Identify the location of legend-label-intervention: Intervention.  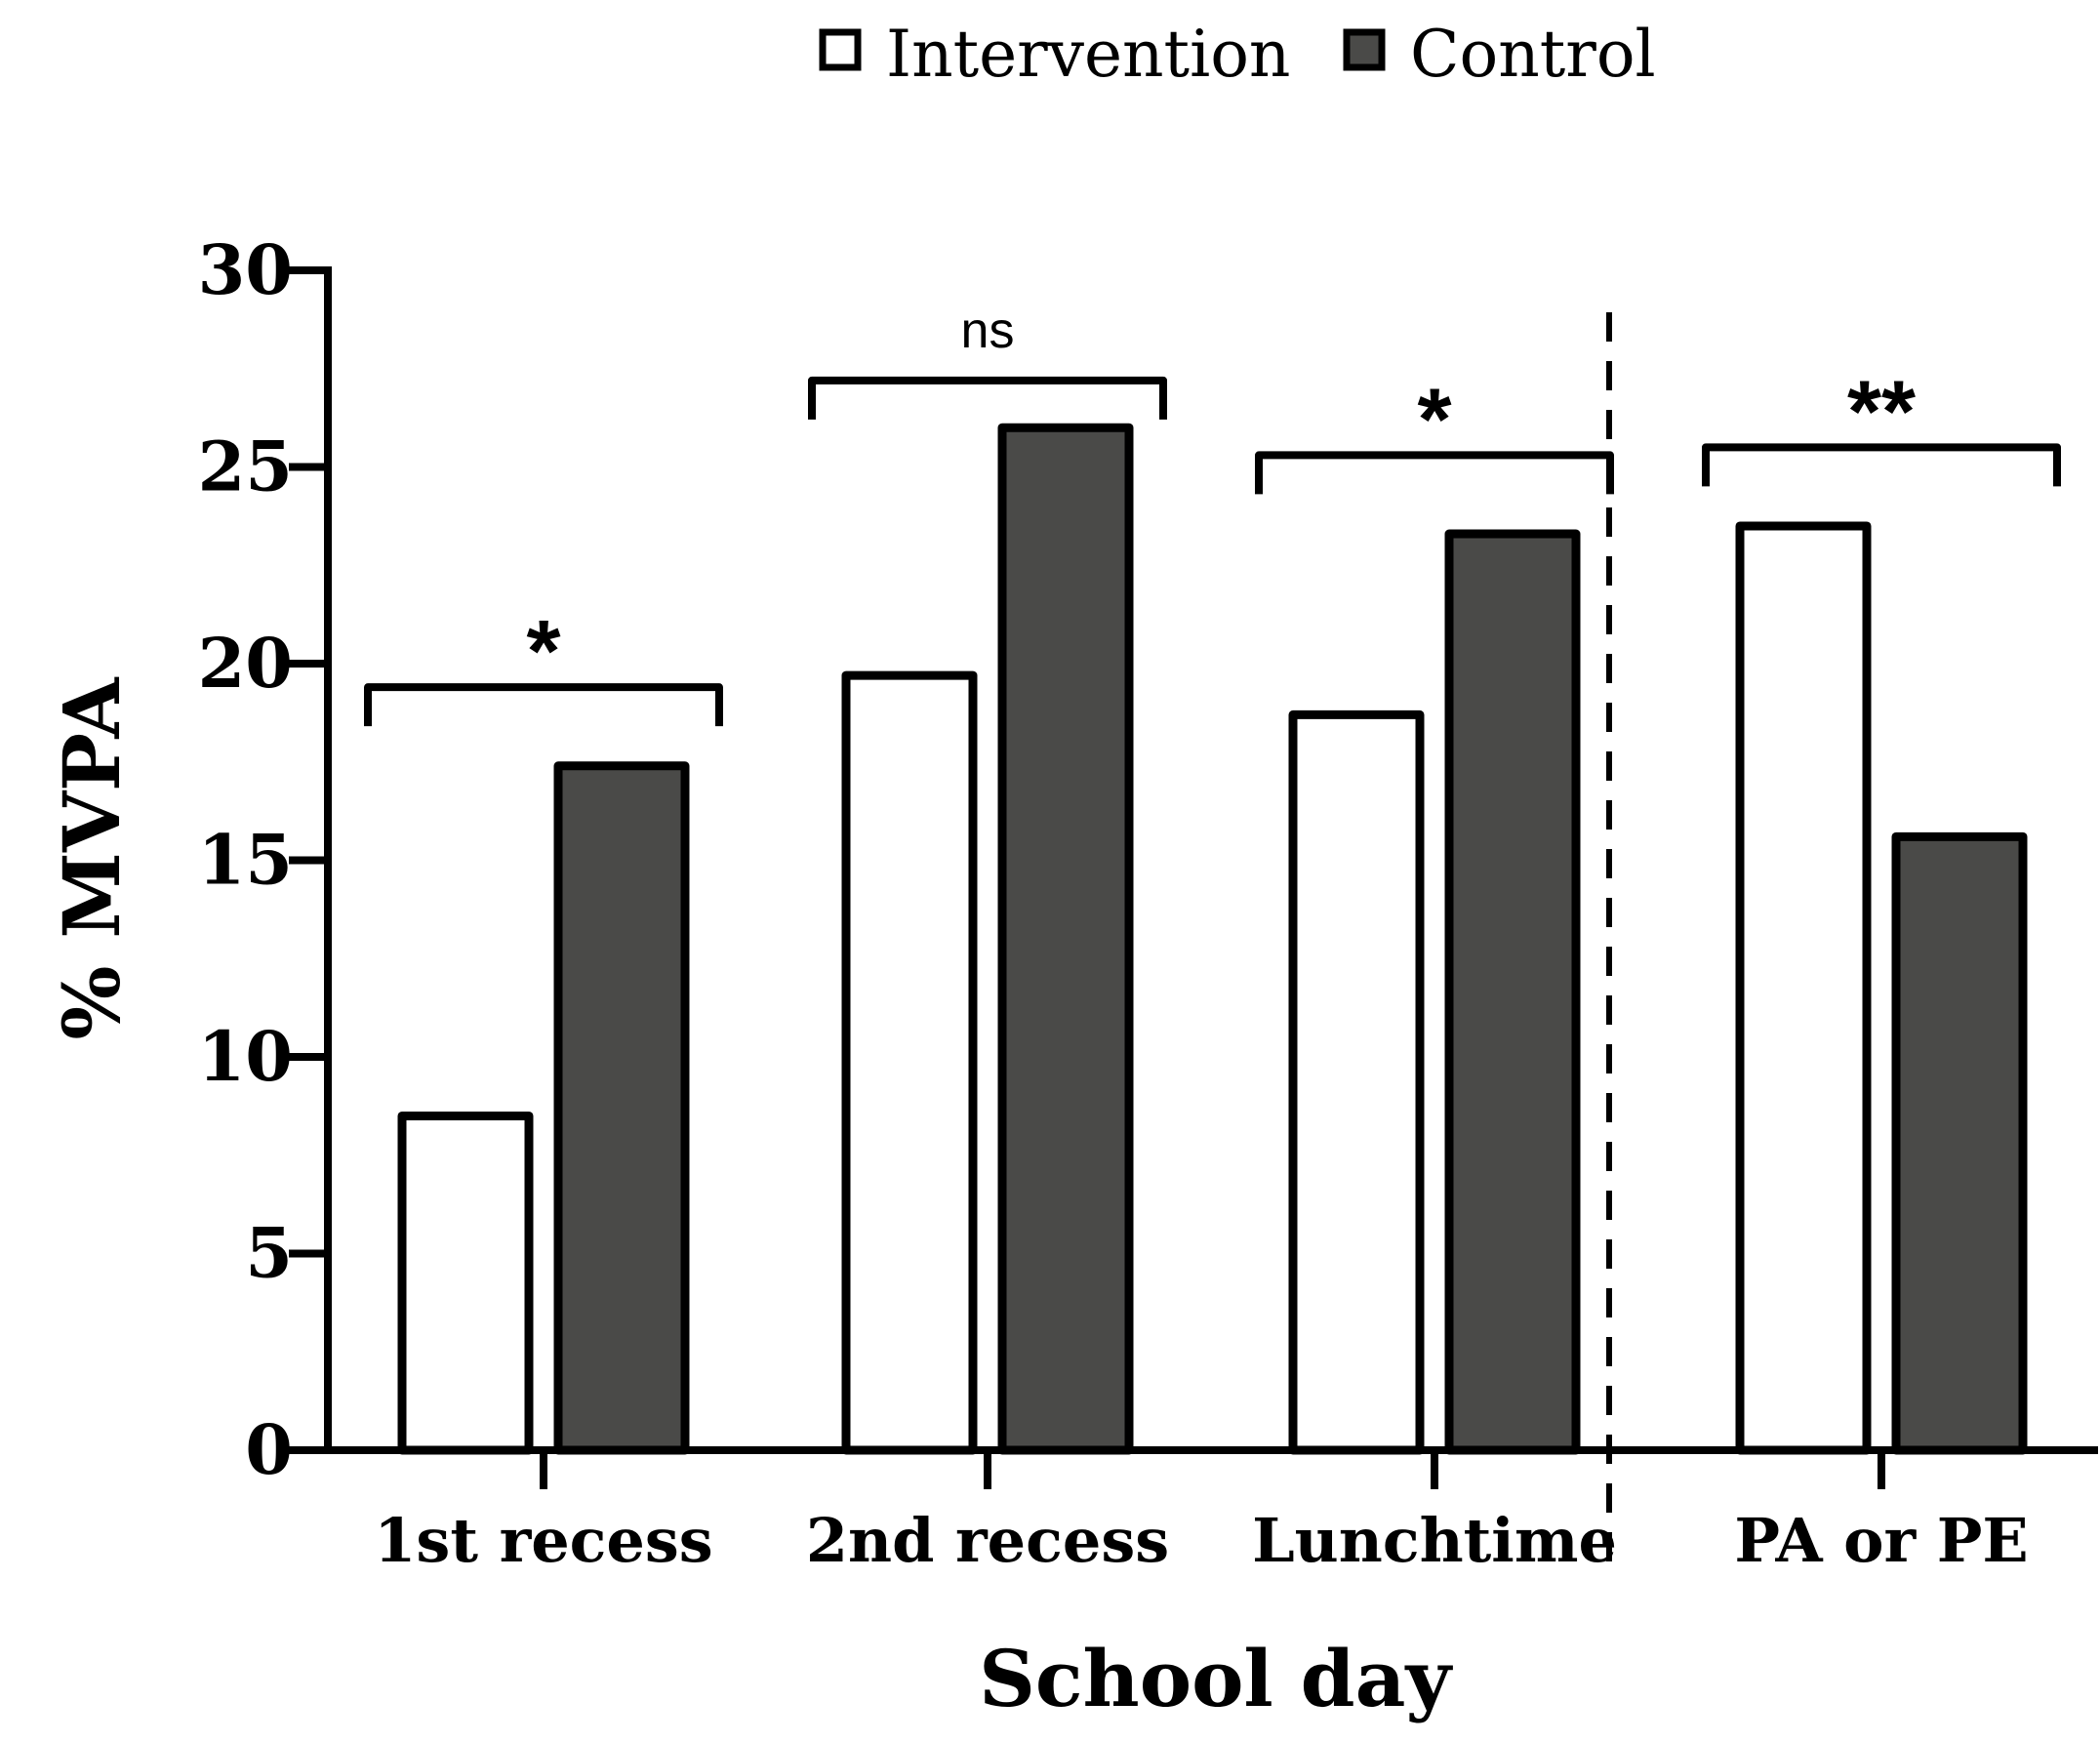
(1088, 54).